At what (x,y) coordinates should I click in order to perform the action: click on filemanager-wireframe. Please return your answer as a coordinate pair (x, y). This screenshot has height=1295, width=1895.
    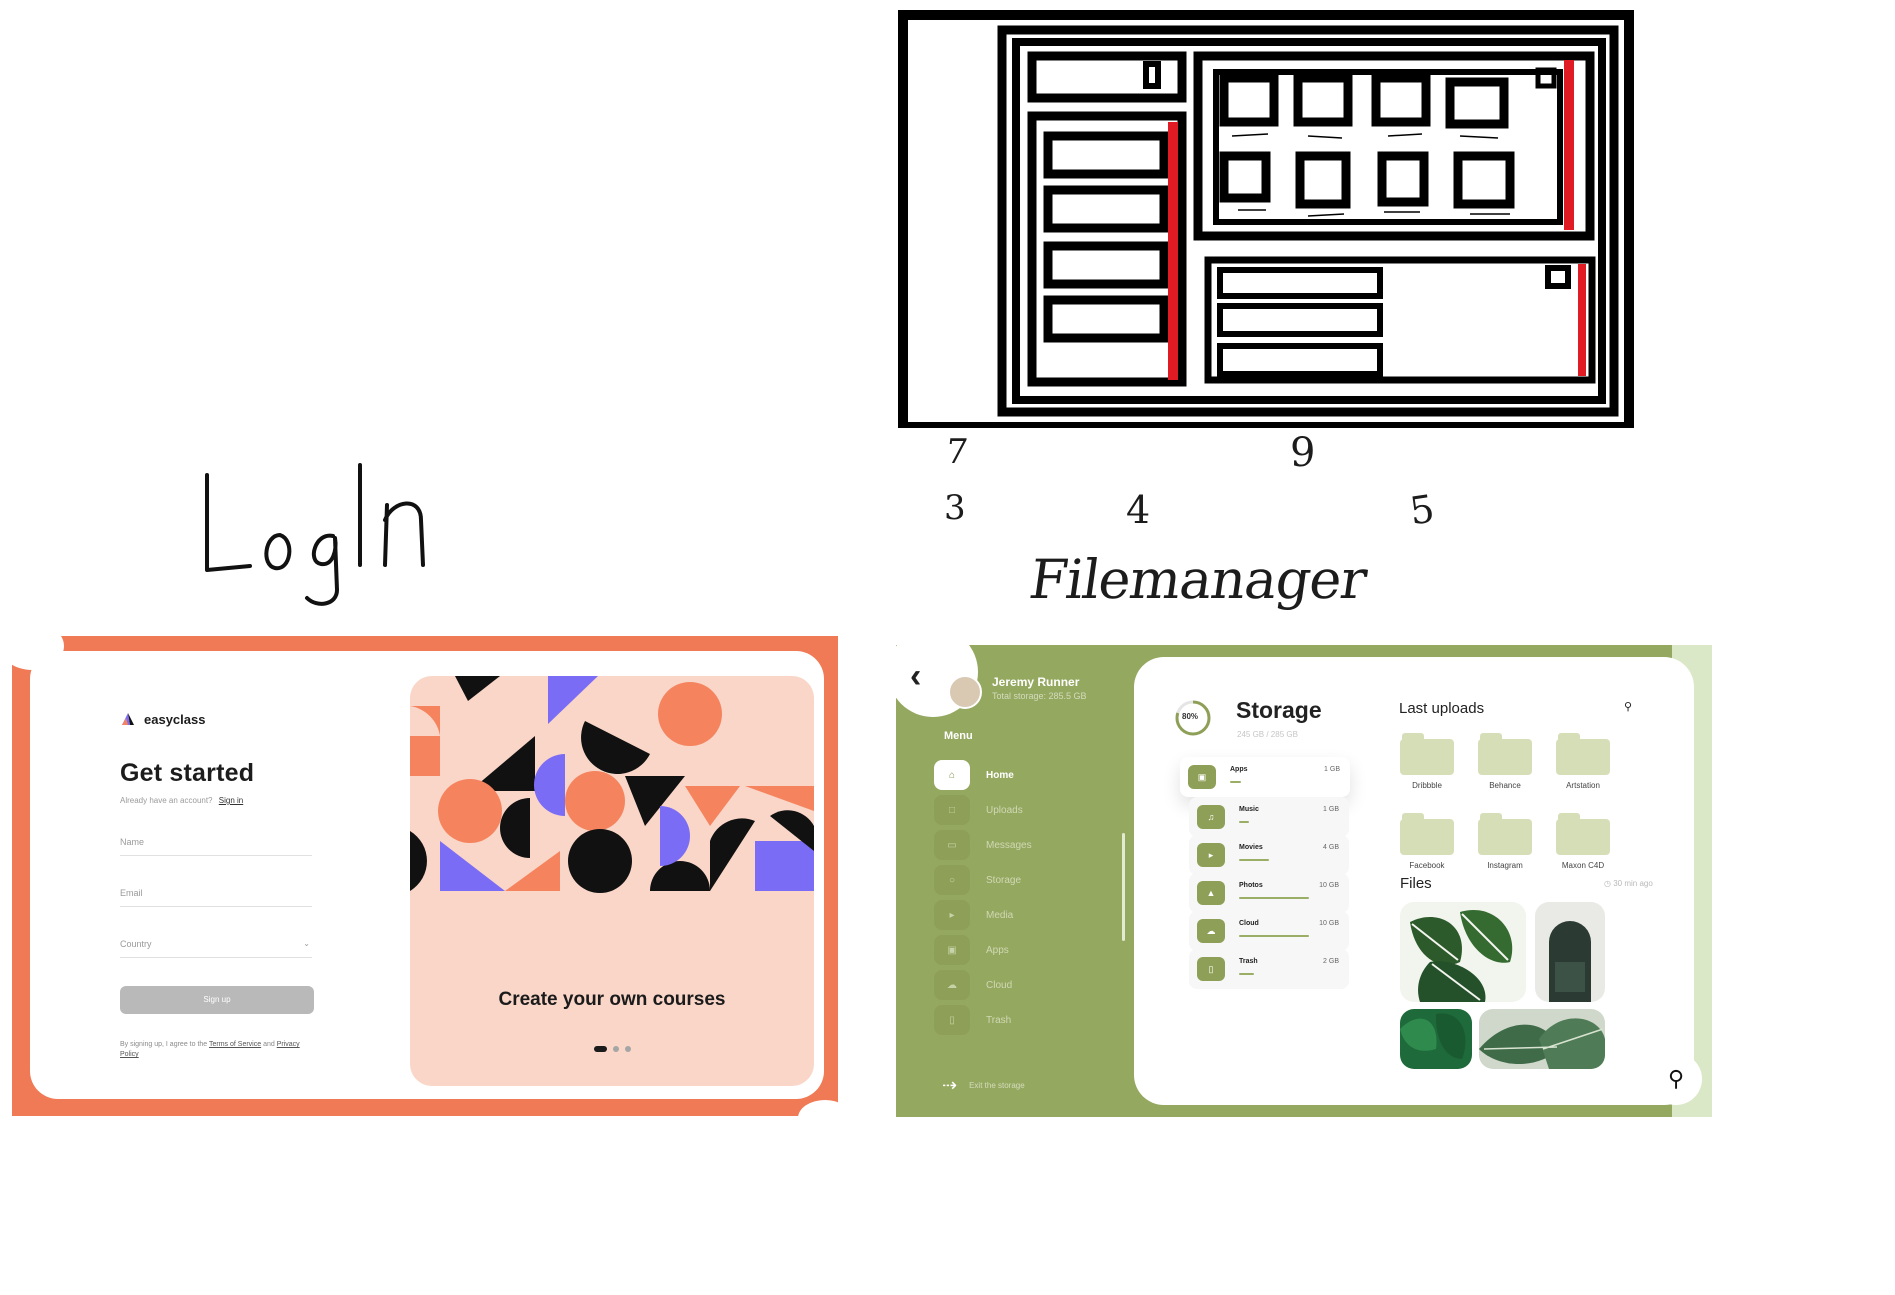
    Looking at the image, I should click on (1266, 219).